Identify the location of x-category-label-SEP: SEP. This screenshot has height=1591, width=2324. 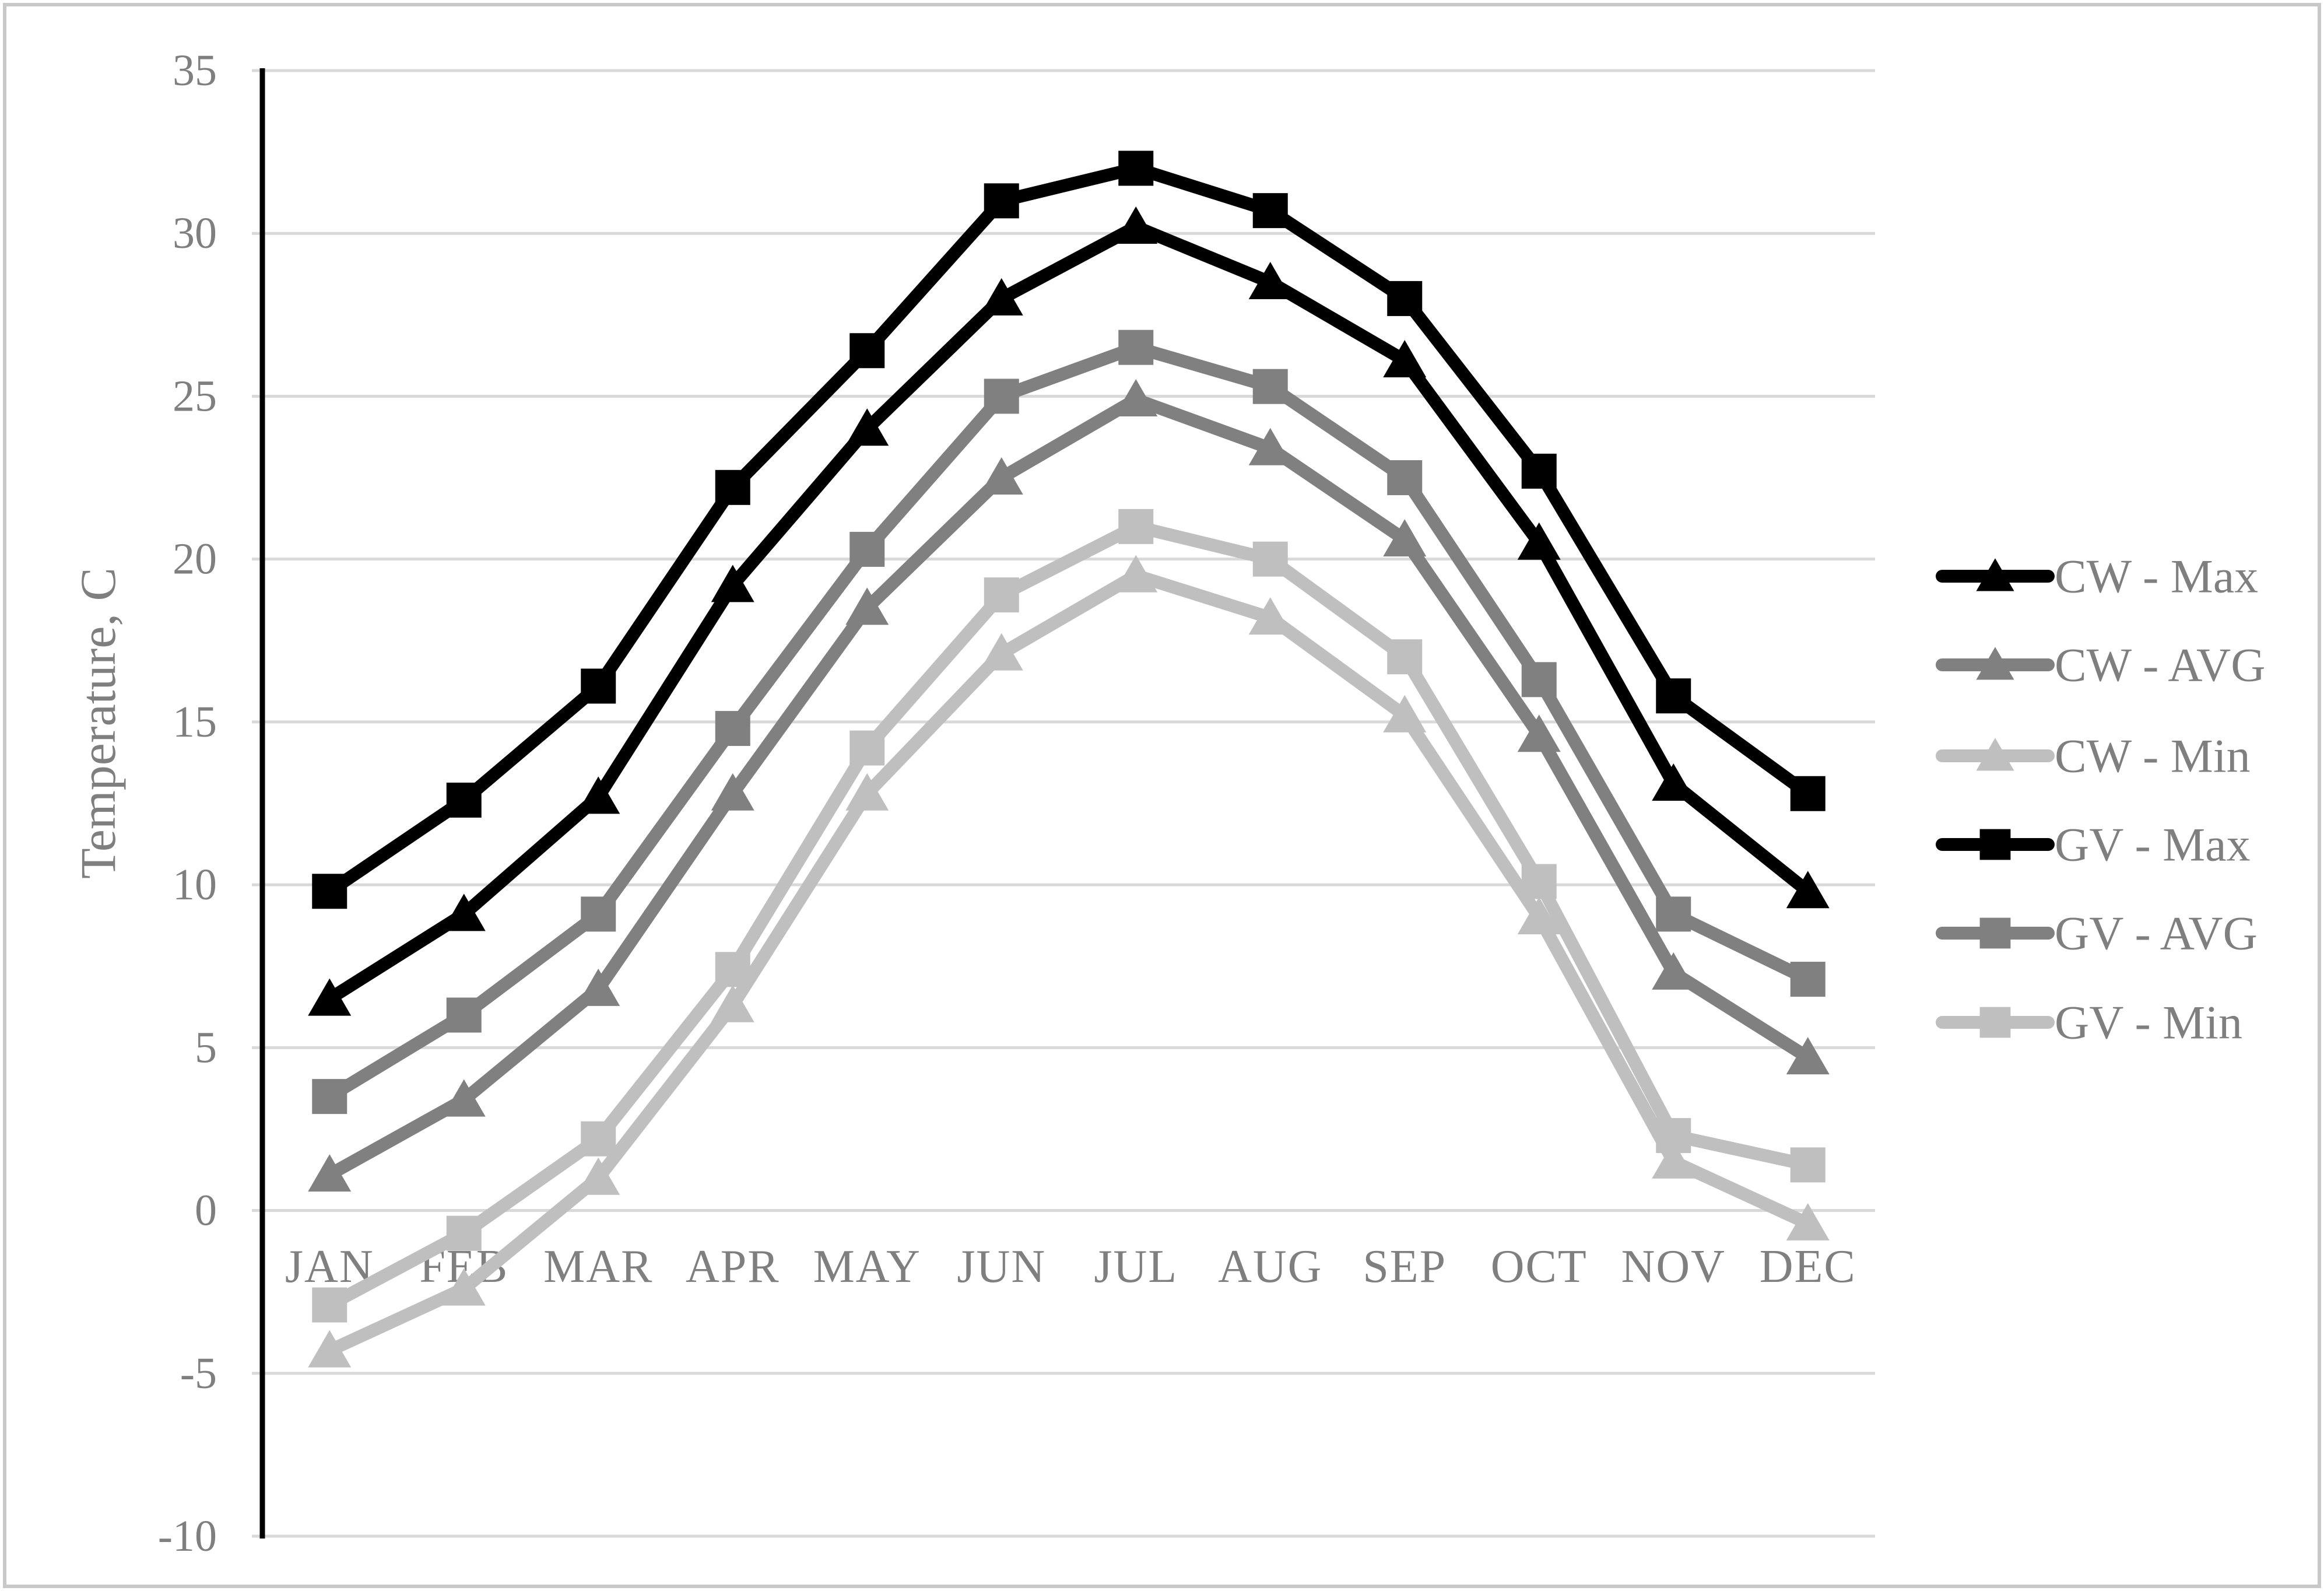
(1405, 1266).